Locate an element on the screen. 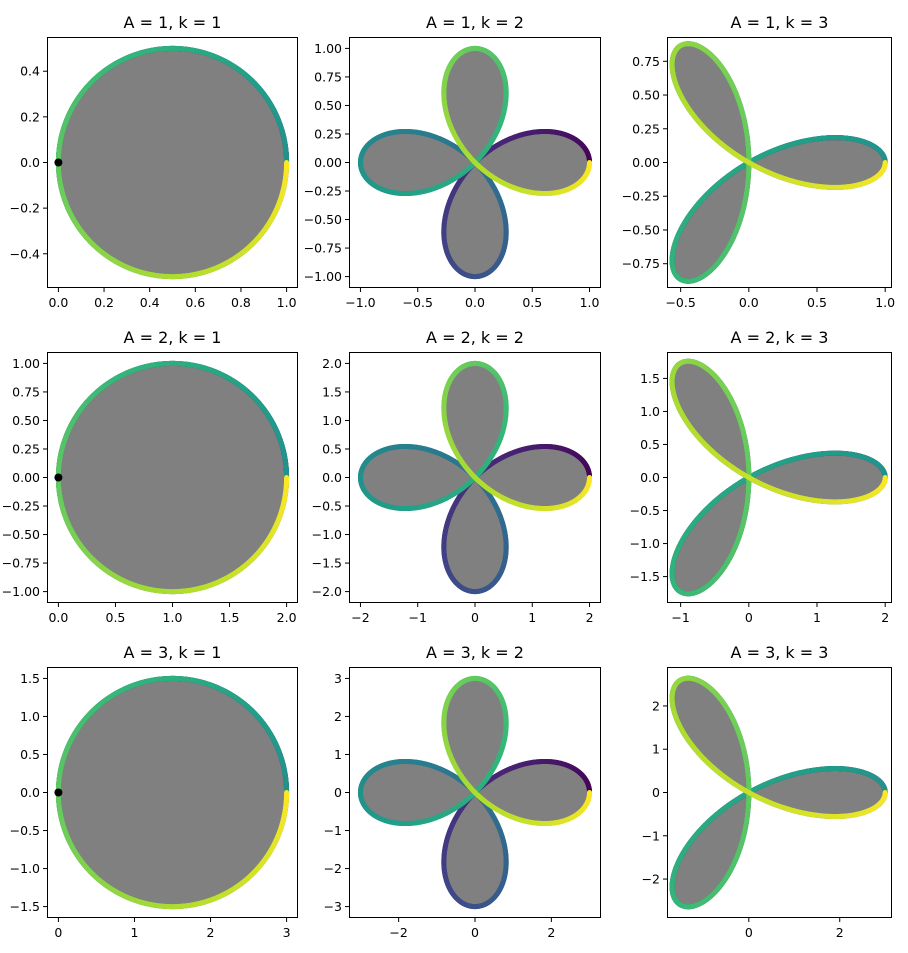  subplot-9: 0 2 −2 −1 0 1 2 A = 3, k = 3 is located at coordinates (767, 791).